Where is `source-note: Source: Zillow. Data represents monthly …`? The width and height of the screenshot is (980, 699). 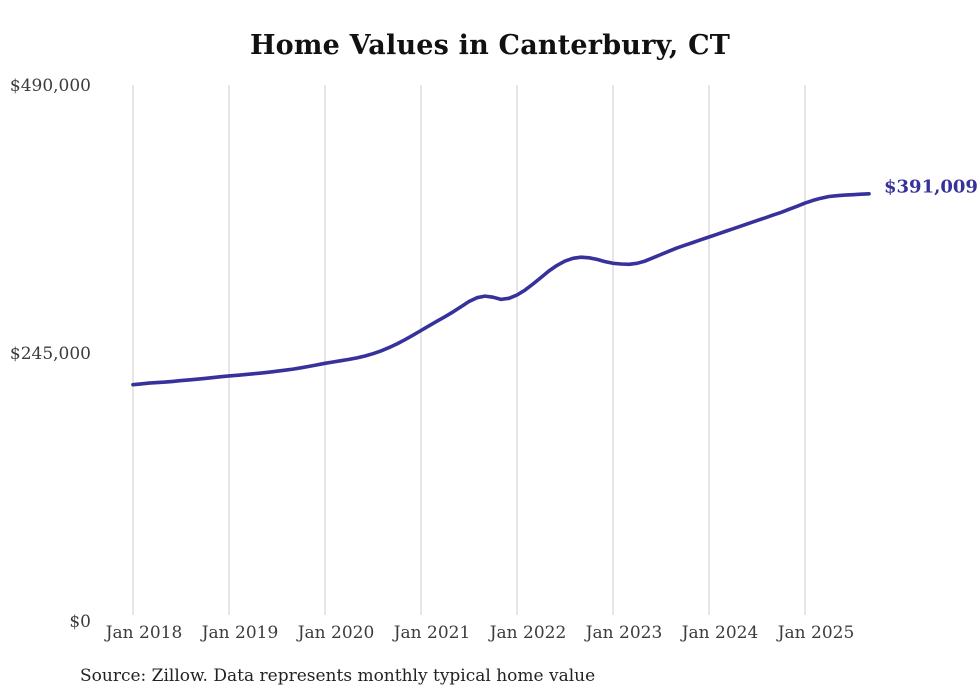 source-note: Source: Zillow. Data represents monthly … is located at coordinates (338, 676).